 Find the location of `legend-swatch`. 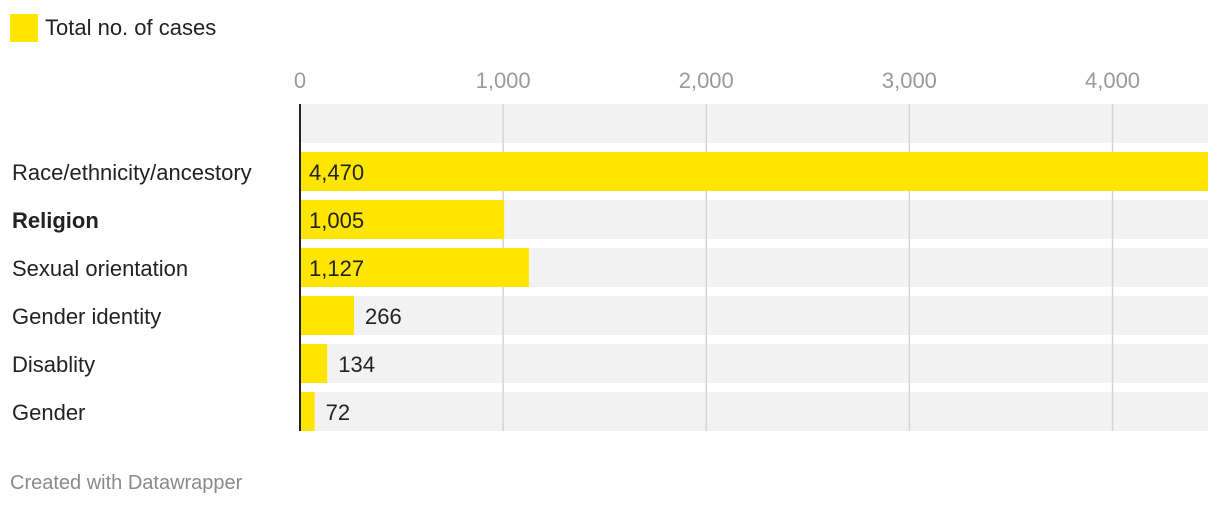

legend-swatch is located at coordinates (24, 28).